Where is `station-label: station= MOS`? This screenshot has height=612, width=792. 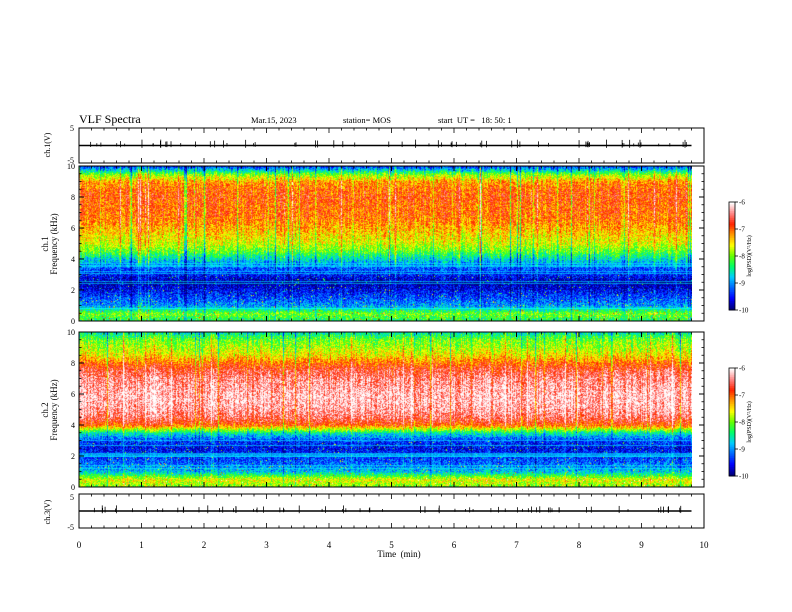
station-label: station= MOS is located at coordinates (367, 120).